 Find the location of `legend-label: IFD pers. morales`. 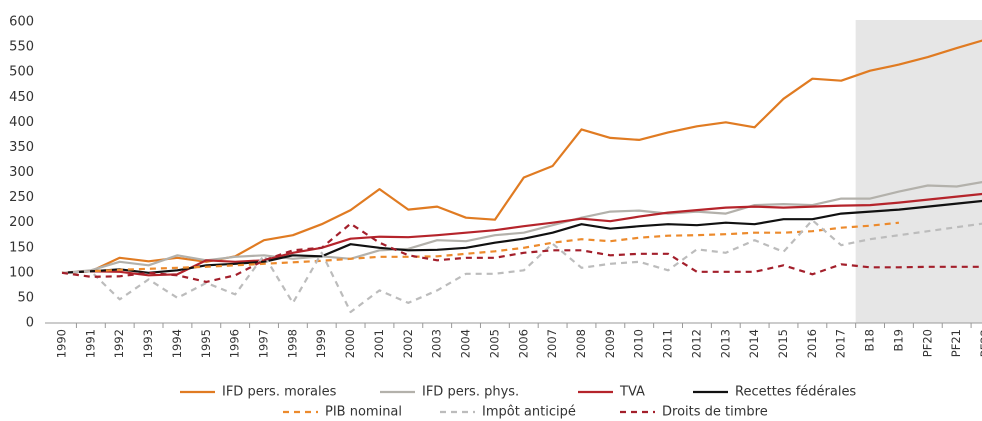

legend-label: IFD pers. morales is located at coordinates (279, 392).